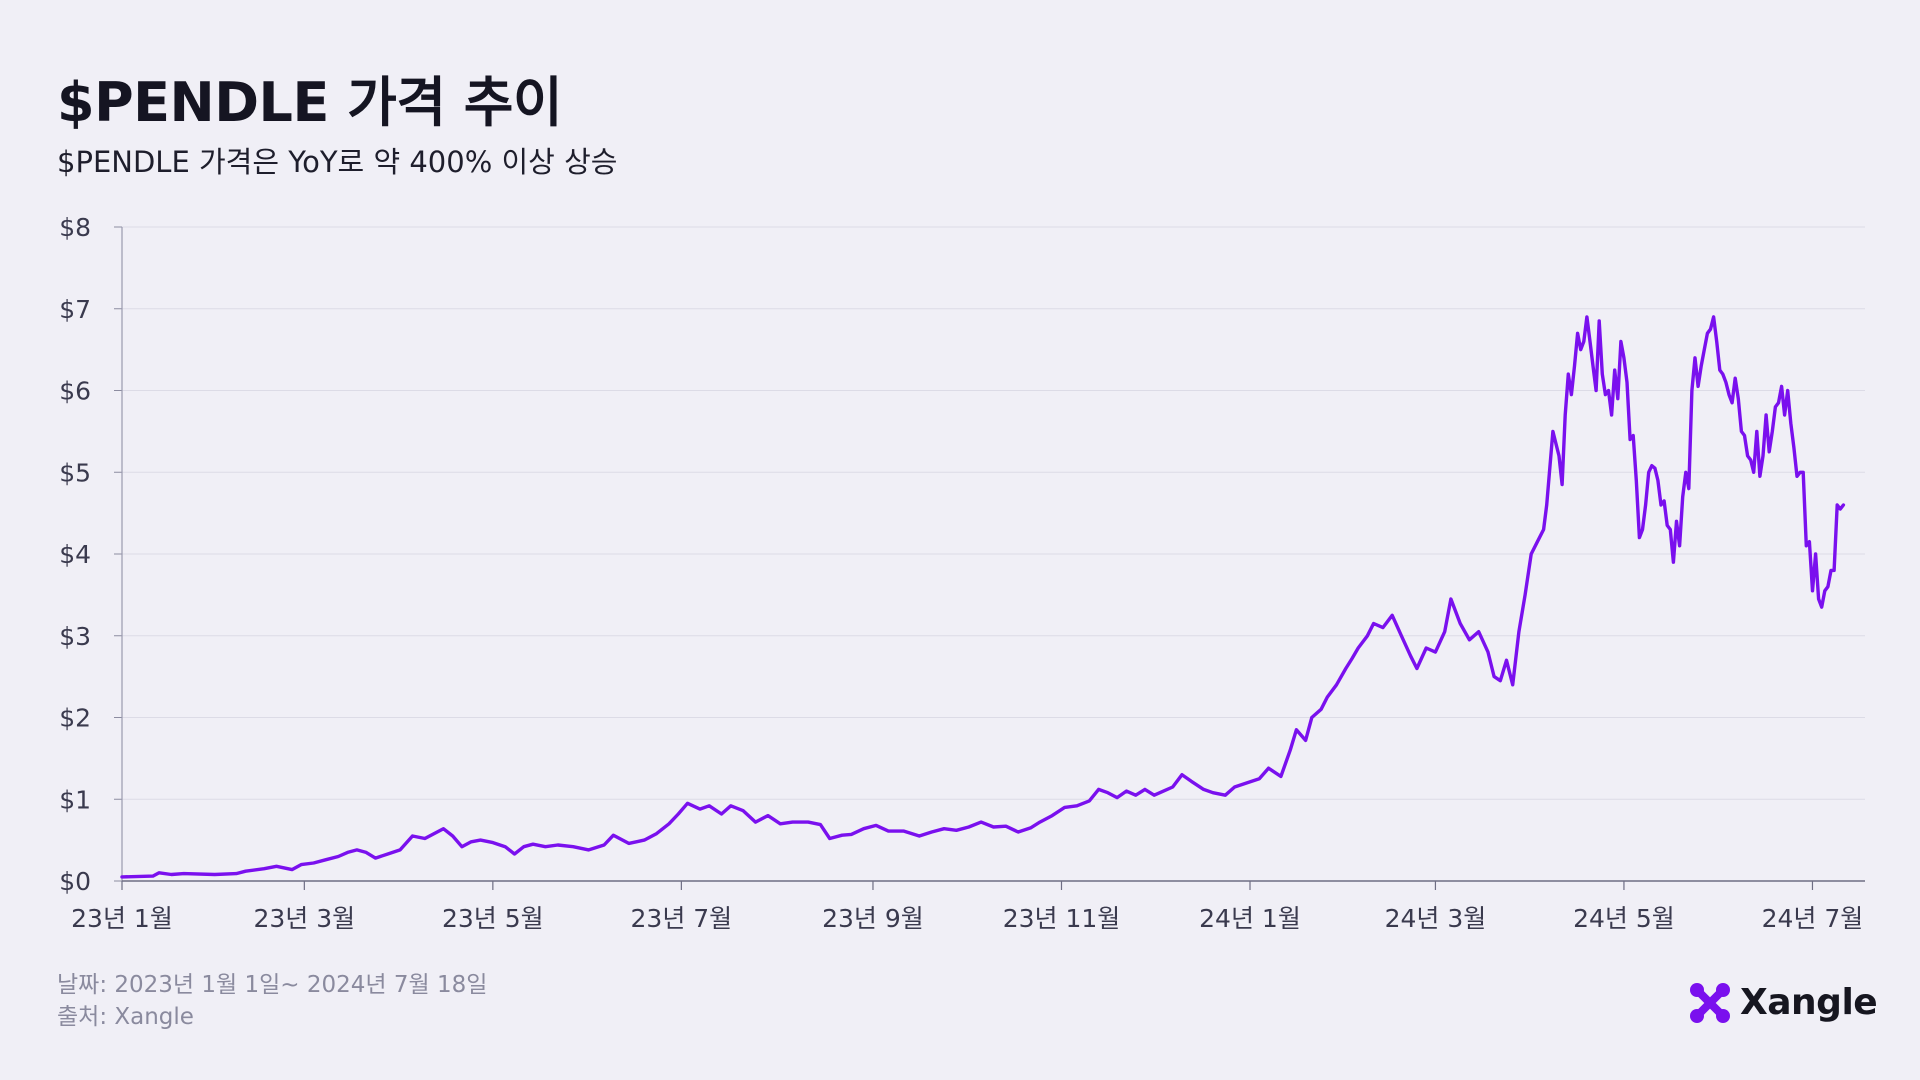 The height and width of the screenshot is (1080, 1920). Describe the element at coordinates (1062, 918) in the screenshot. I see `x-tick-label: 23년 11월` at that location.